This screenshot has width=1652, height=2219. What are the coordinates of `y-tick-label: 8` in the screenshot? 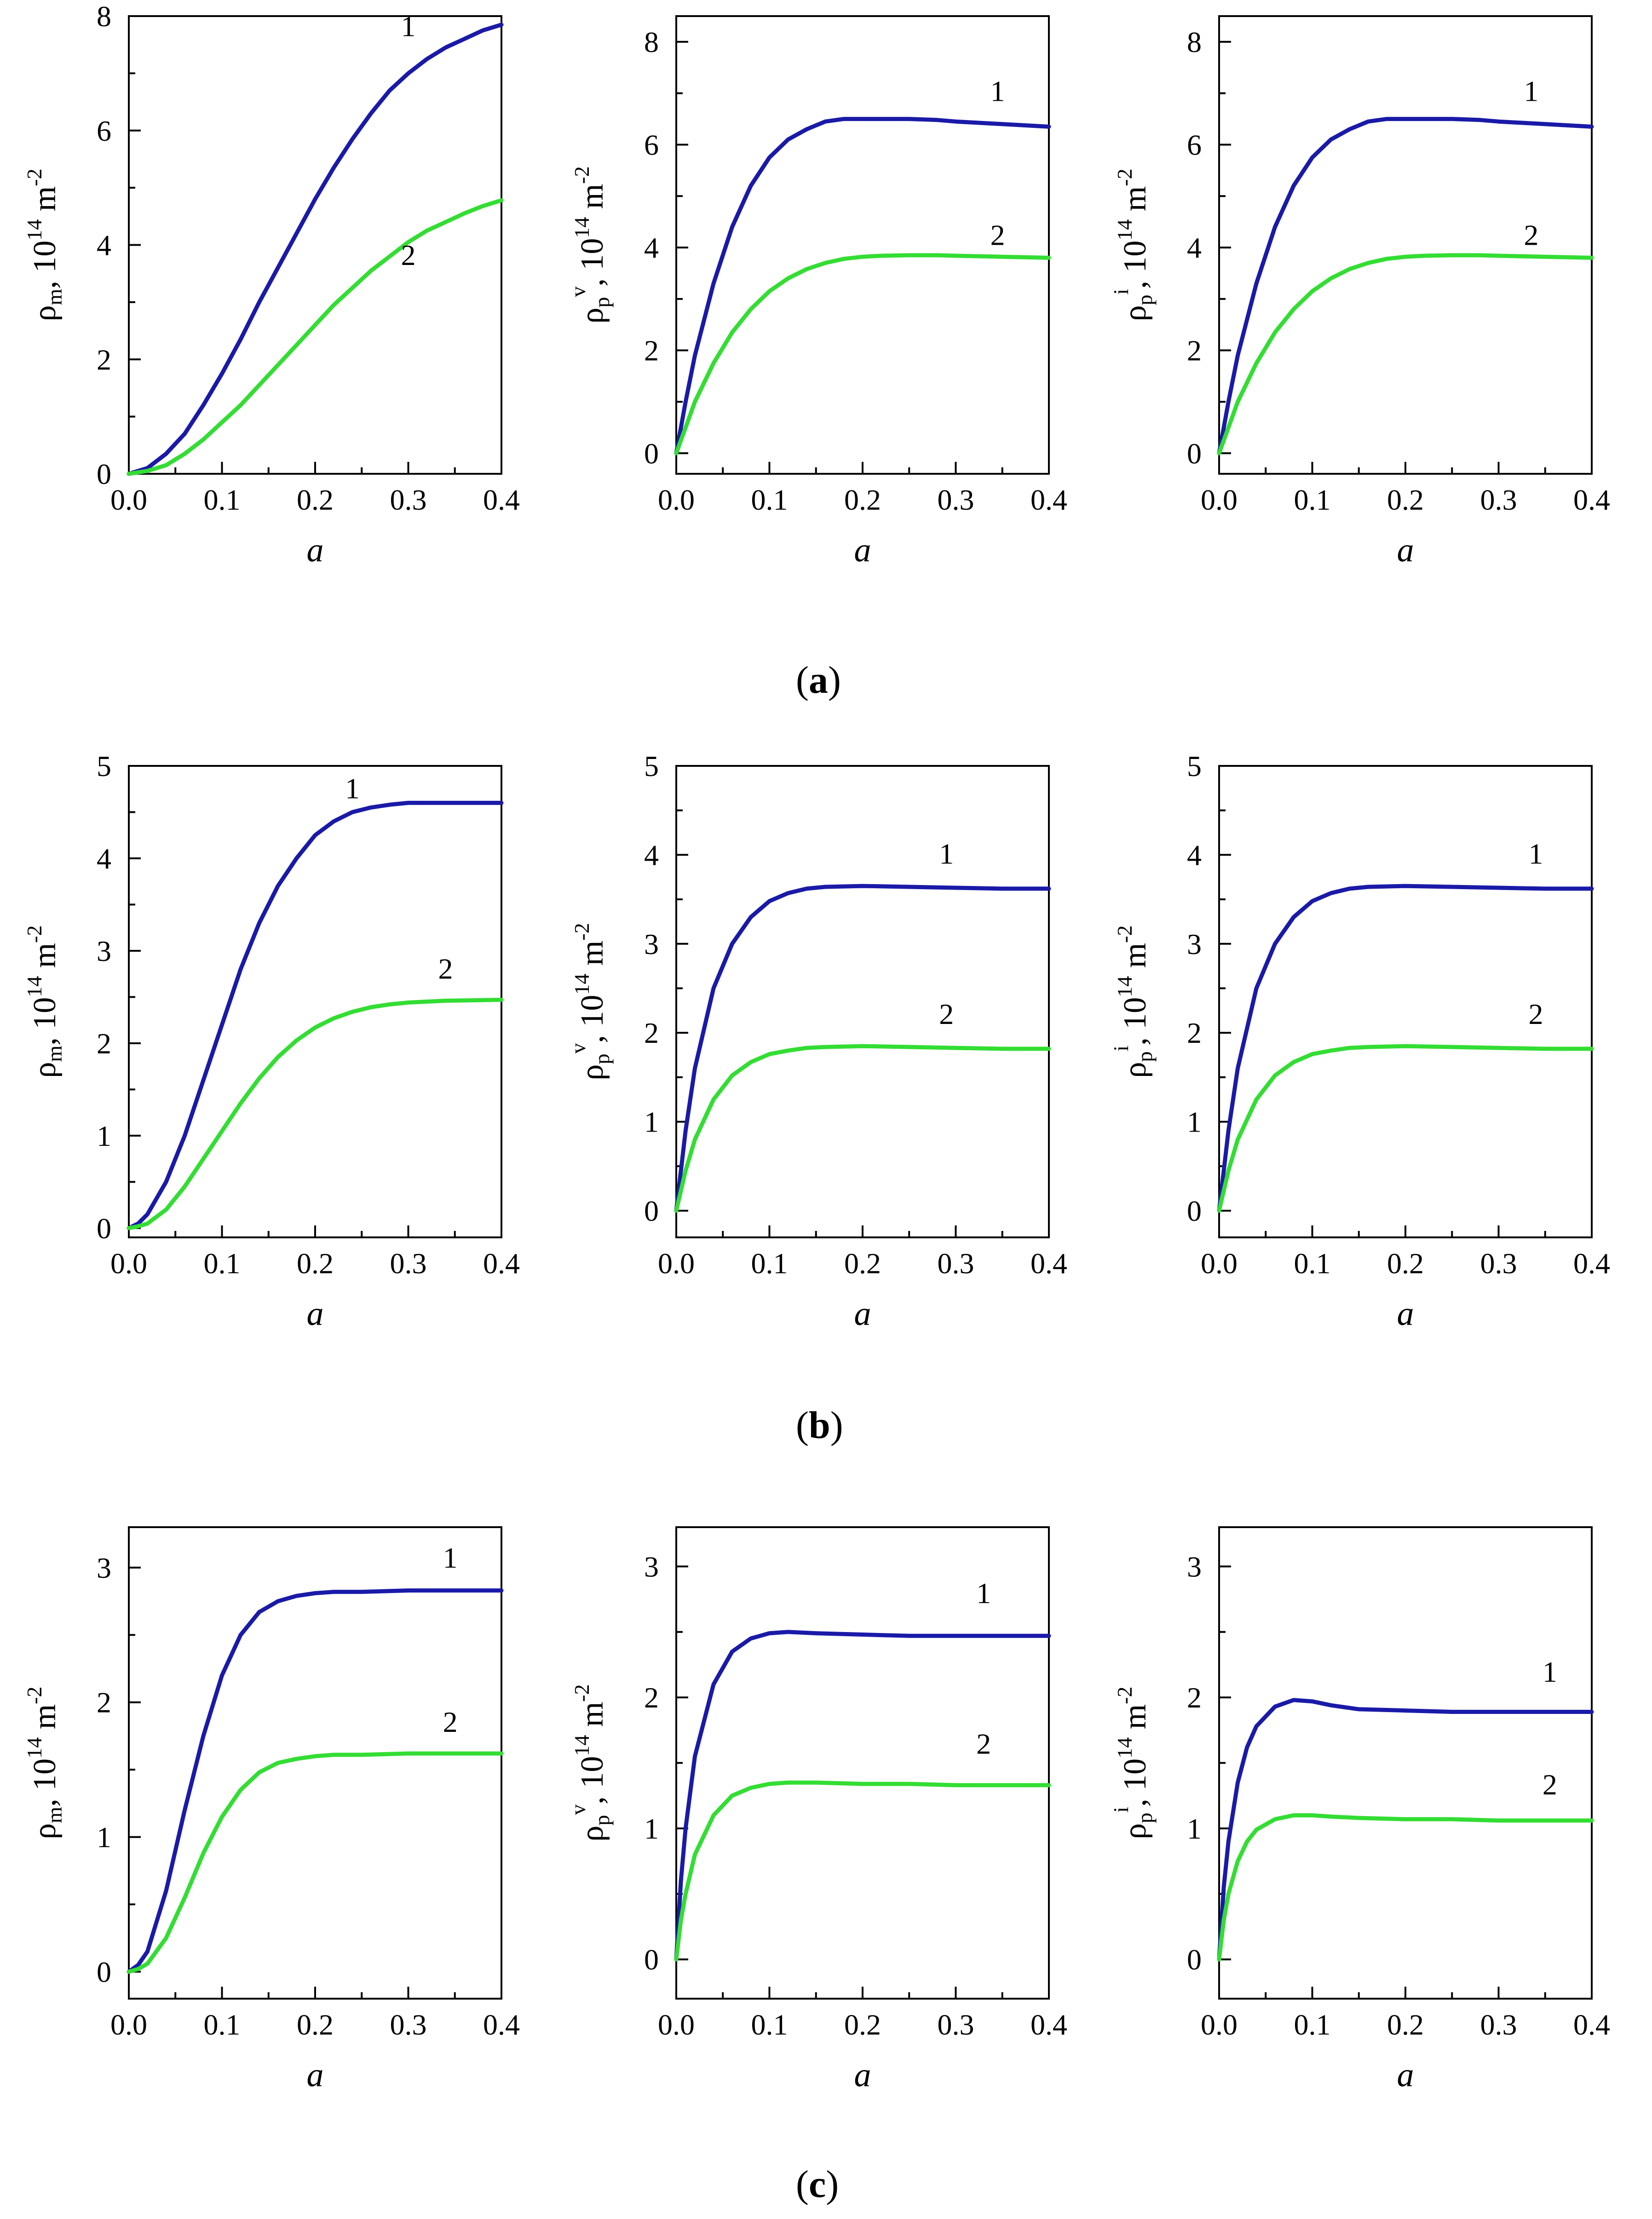 It's located at (652, 42).